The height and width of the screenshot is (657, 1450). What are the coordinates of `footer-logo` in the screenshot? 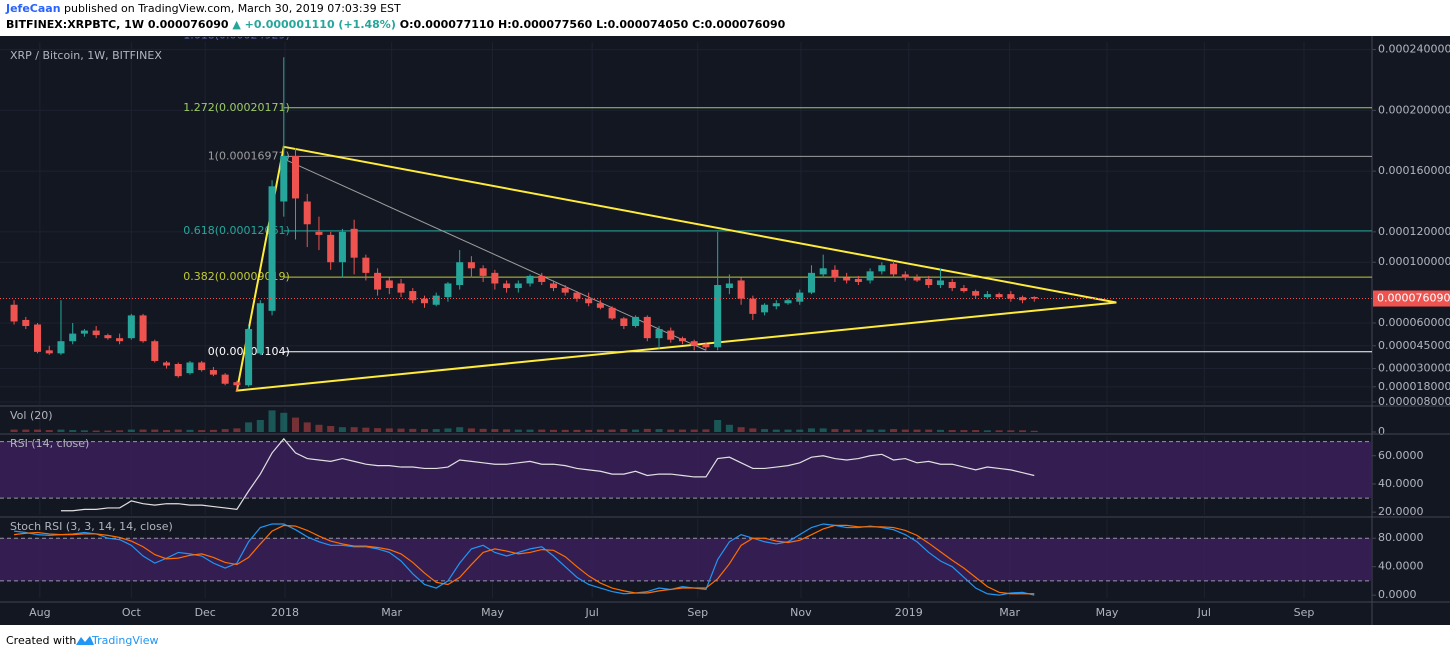 It's located at (85, 640).